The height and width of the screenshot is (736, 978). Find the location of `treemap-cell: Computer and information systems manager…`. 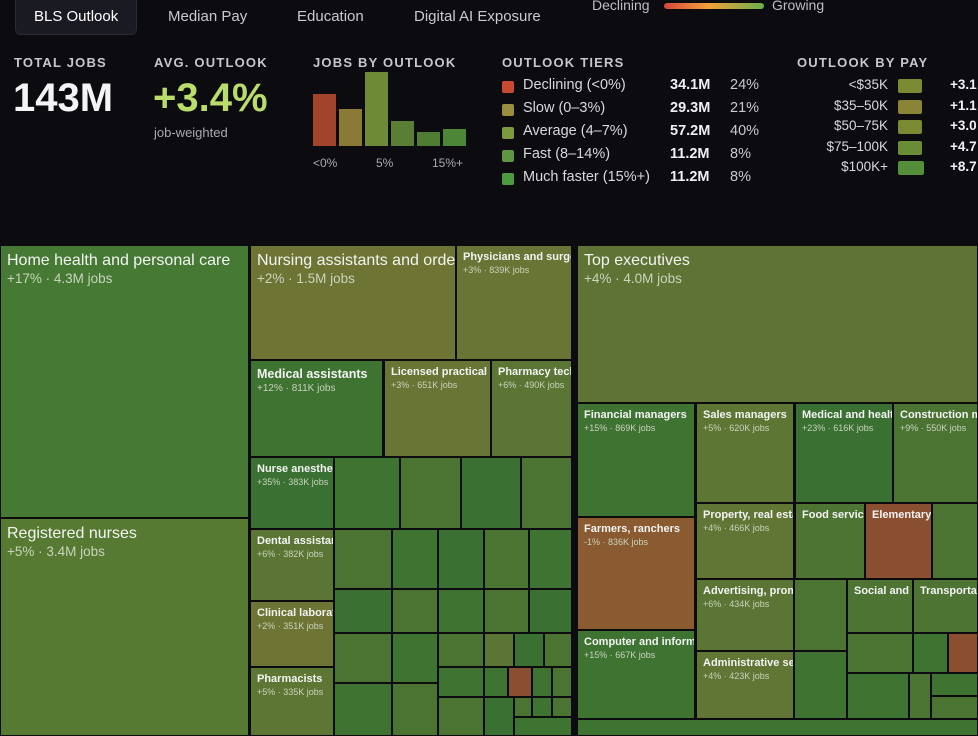

treemap-cell: Computer and information systems manager… is located at coordinates (636, 674).